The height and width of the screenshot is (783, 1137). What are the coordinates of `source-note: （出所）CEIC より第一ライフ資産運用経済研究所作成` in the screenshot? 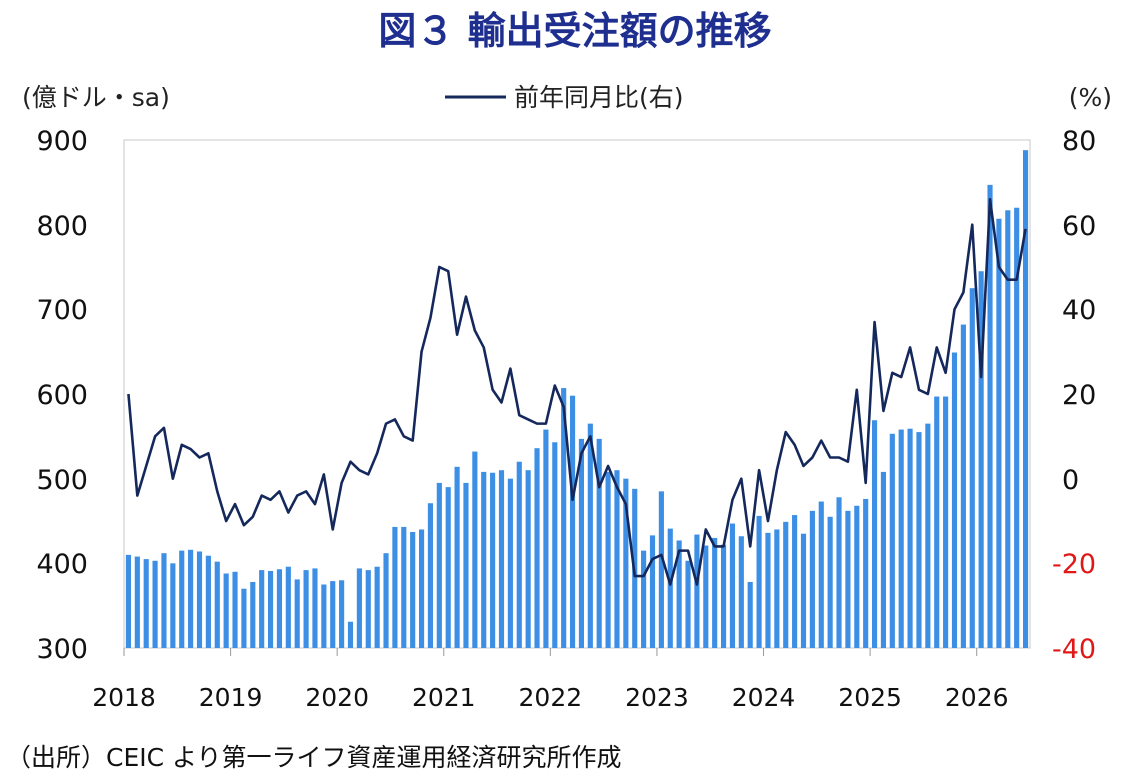 It's located at (314, 757).